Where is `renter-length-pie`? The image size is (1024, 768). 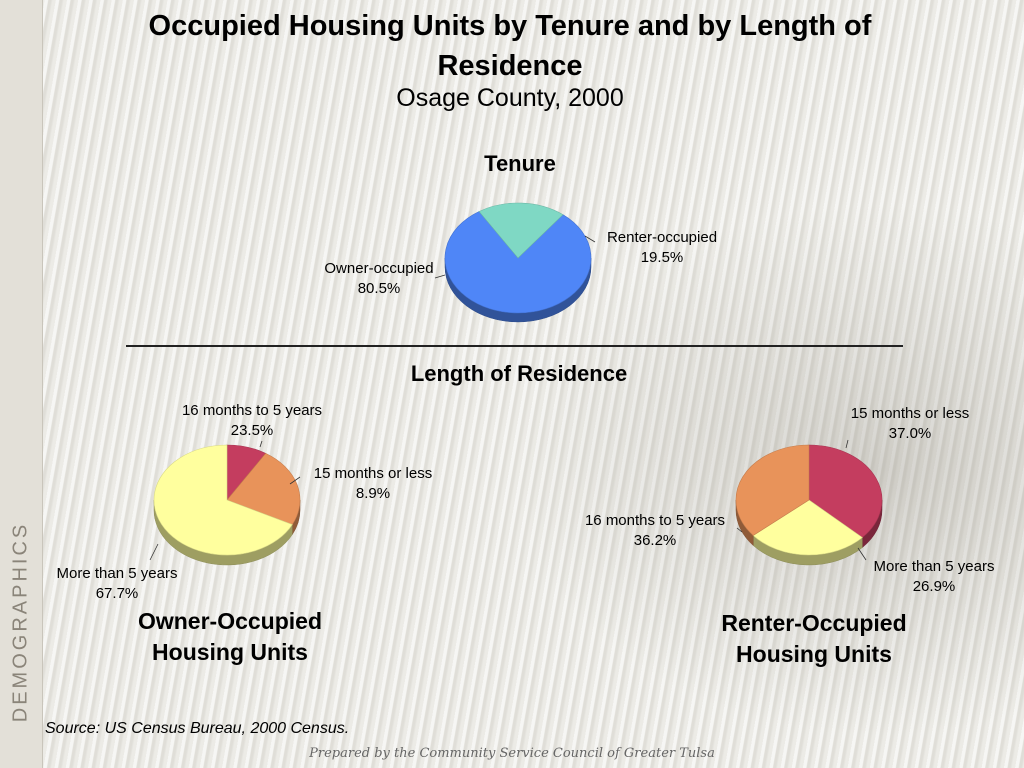 renter-length-pie is located at coordinates (809, 505).